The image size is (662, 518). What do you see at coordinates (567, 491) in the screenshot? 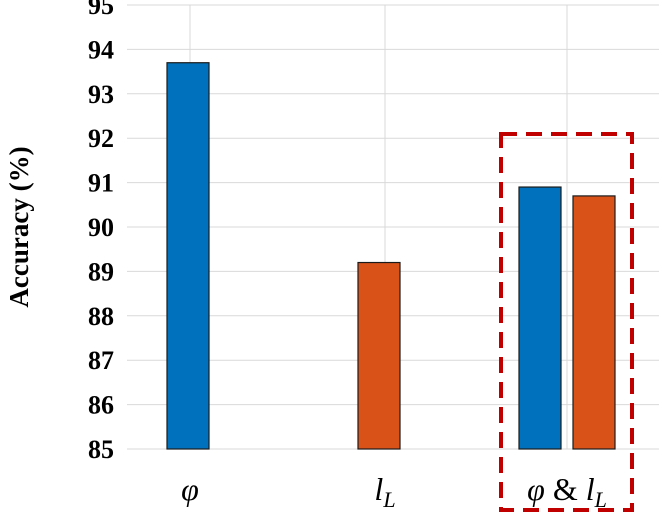
I see `category-label-phi-and-lL: φ & lL` at bounding box center [567, 491].